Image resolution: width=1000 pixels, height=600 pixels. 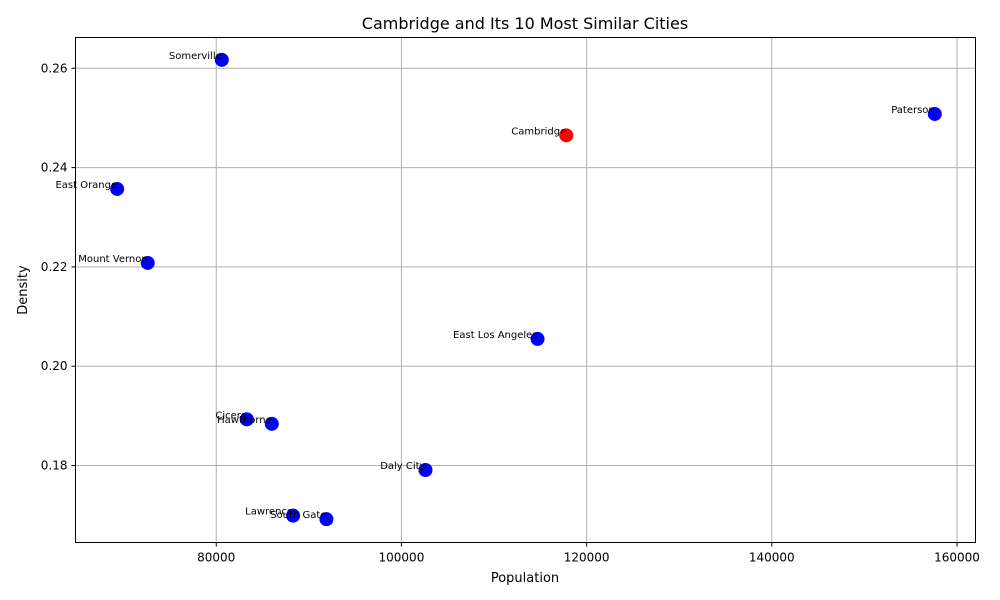 I want to click on data-point-label: Cicero, so click(x=230, y=415).